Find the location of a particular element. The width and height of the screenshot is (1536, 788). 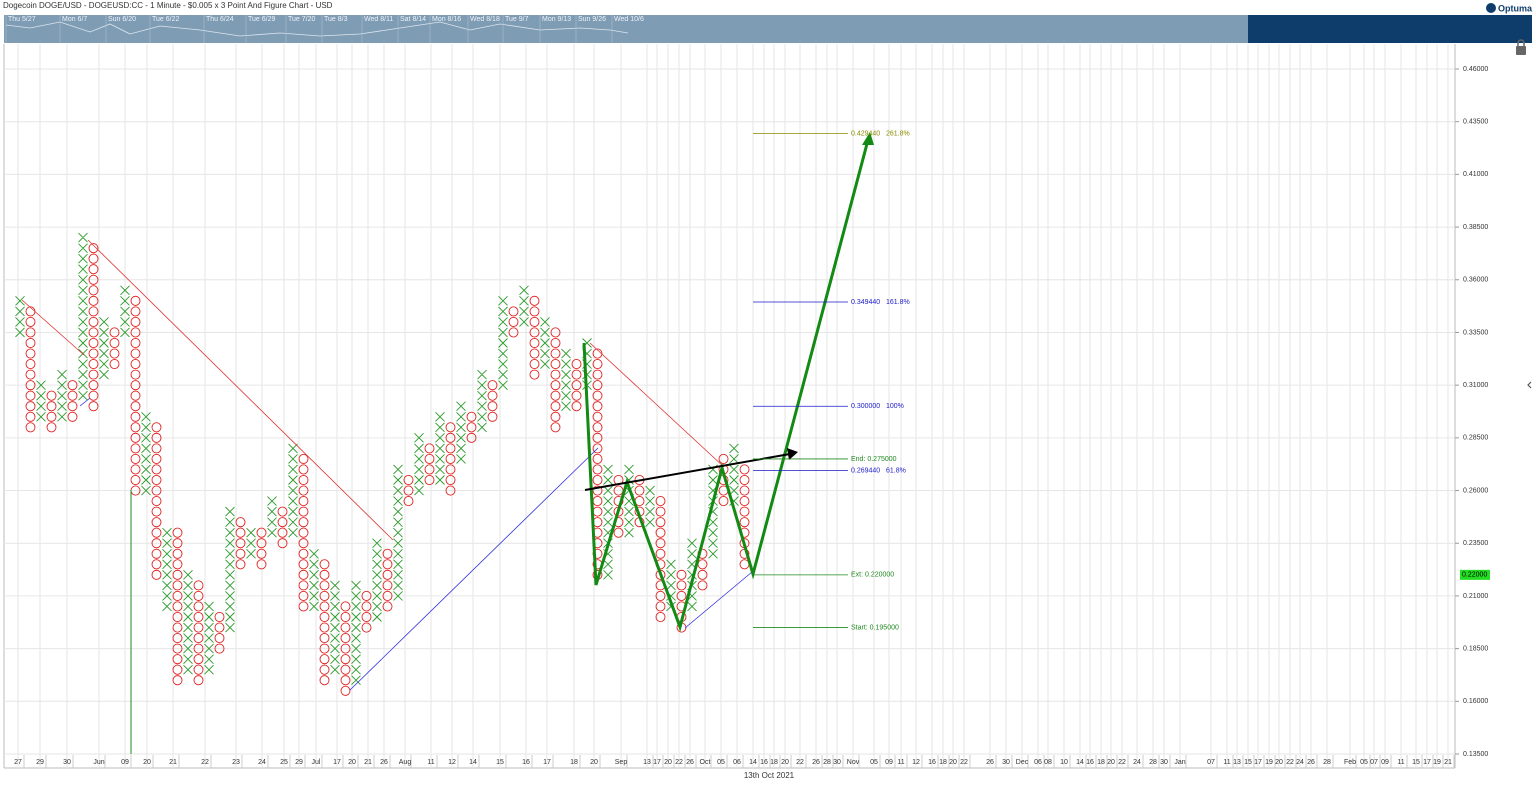

x-tick-label: Nov is located at coordinates (853, 762).